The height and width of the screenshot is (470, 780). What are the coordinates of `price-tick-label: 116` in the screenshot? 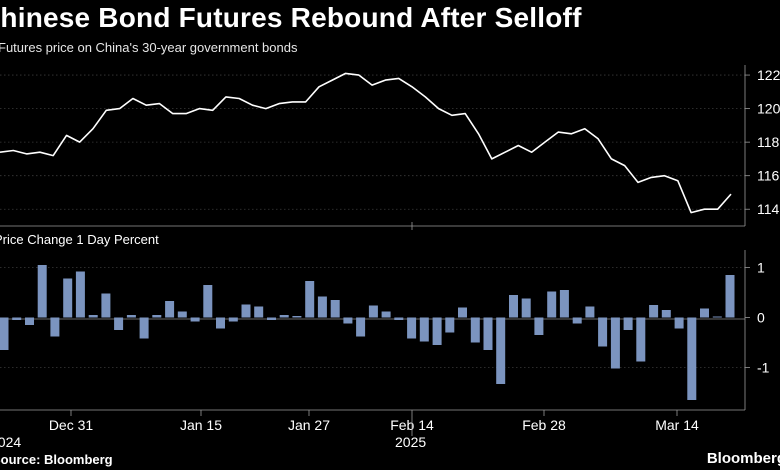 It's located at (768, 176).